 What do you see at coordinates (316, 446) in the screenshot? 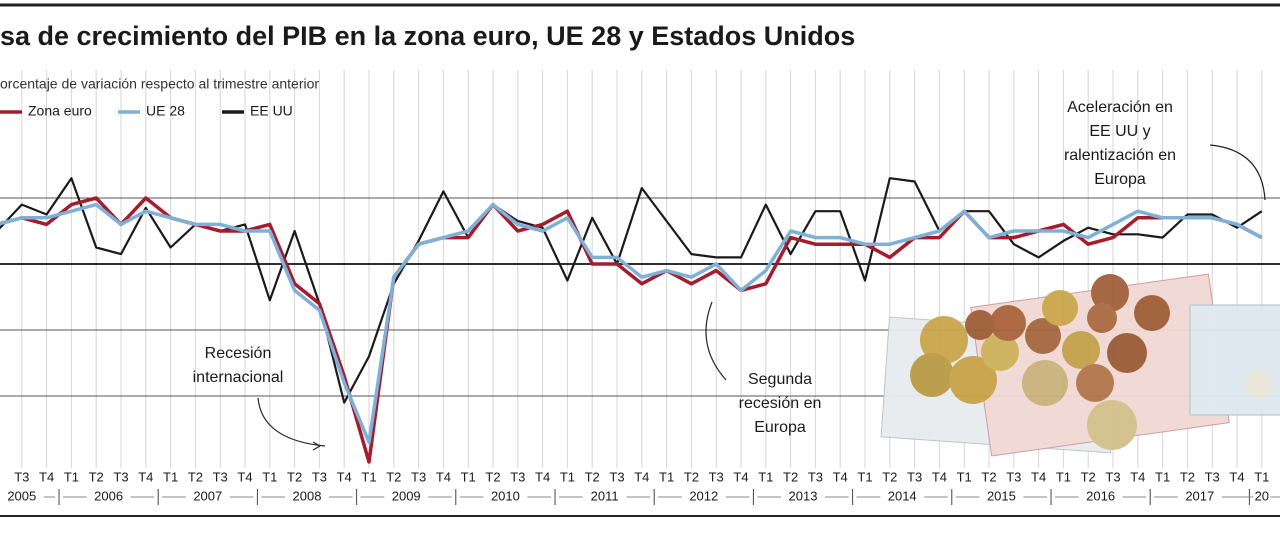
I see `arrowhead` at bounding box center [316, 446].